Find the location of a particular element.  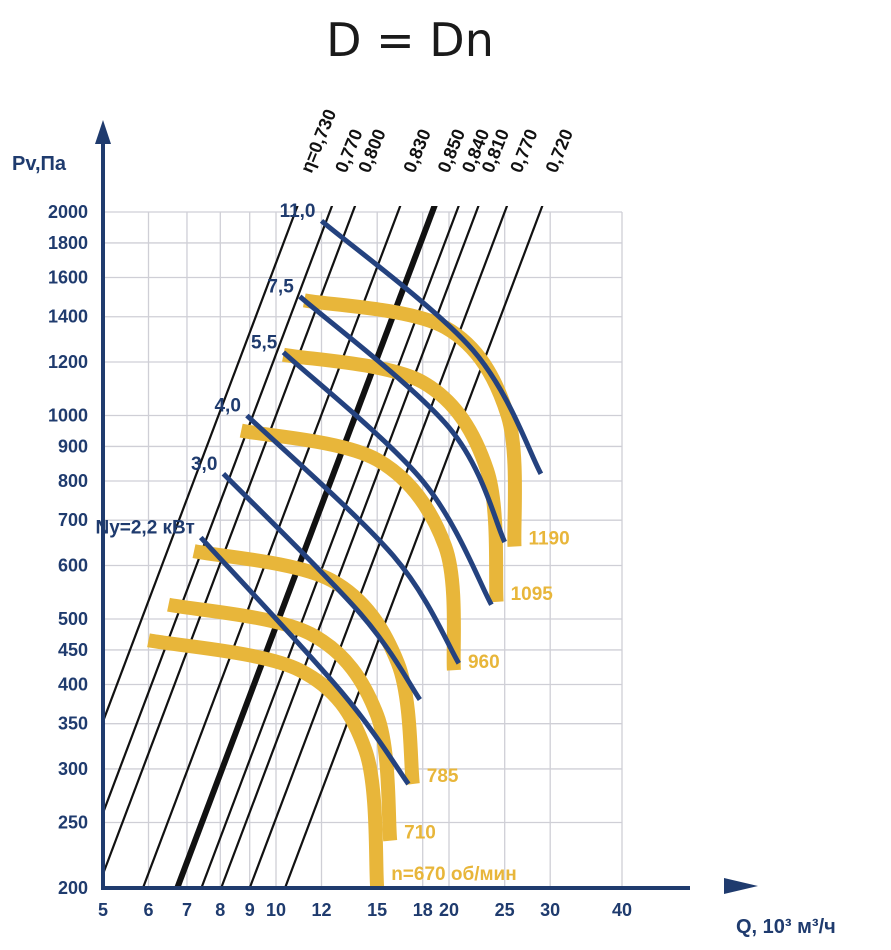

power-label-1: 3,0 is located at coordinates (204, 464).